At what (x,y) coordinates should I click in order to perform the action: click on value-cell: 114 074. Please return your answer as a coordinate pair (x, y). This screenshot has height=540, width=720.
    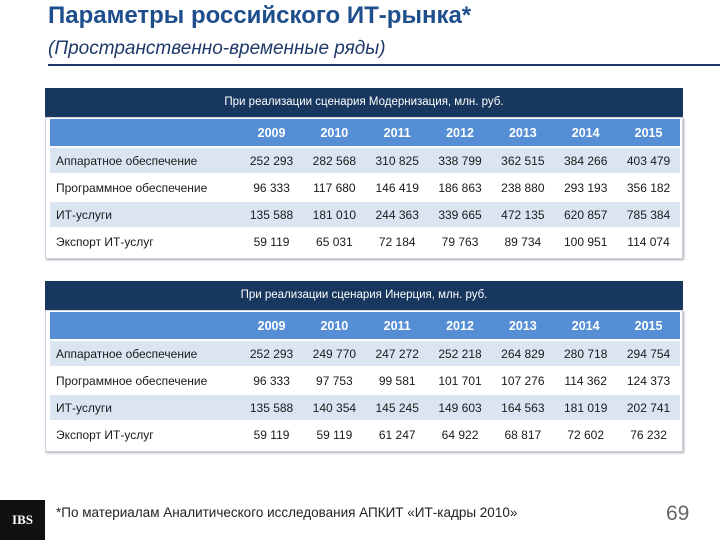
    Looking at the image, I should click on (648, 240).